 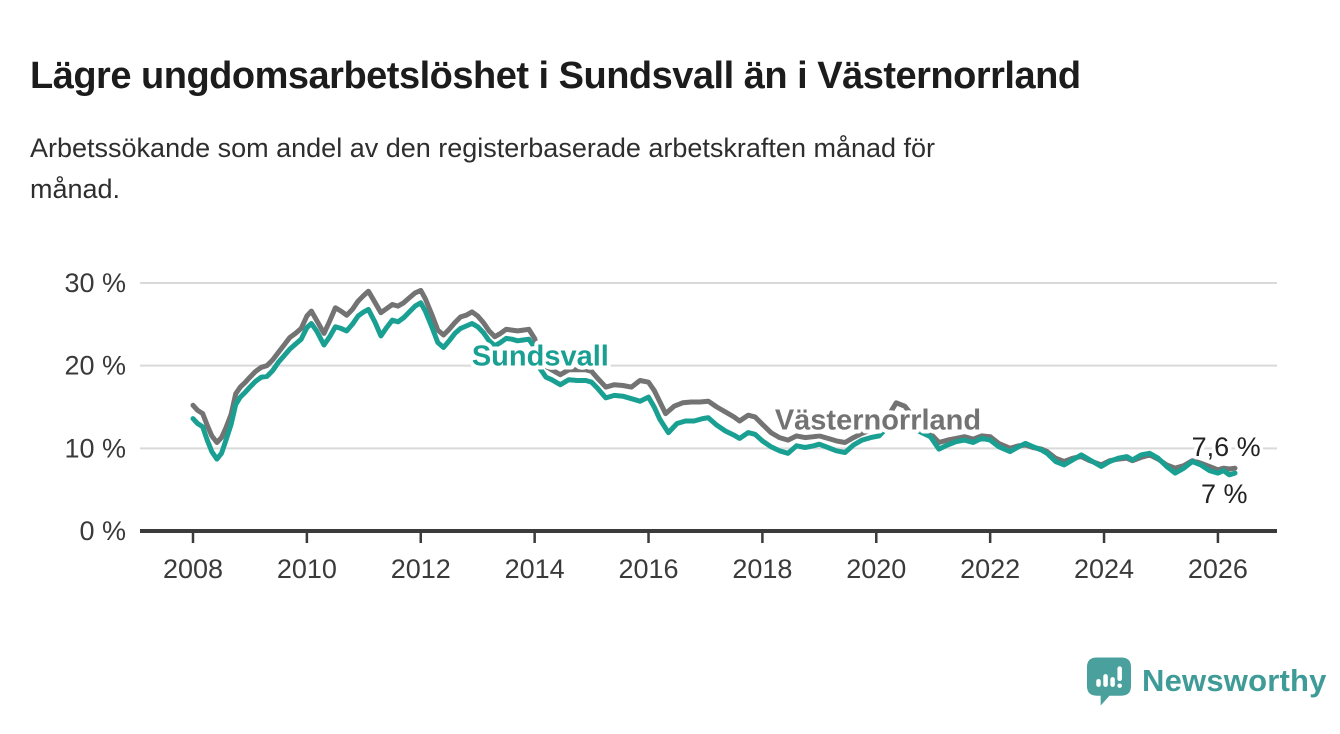 What do you see at coordinates (878, 420) in the screenshot?
I see `vsternorrland-series-label: Västernorrland` at bounding box center [878, 420].